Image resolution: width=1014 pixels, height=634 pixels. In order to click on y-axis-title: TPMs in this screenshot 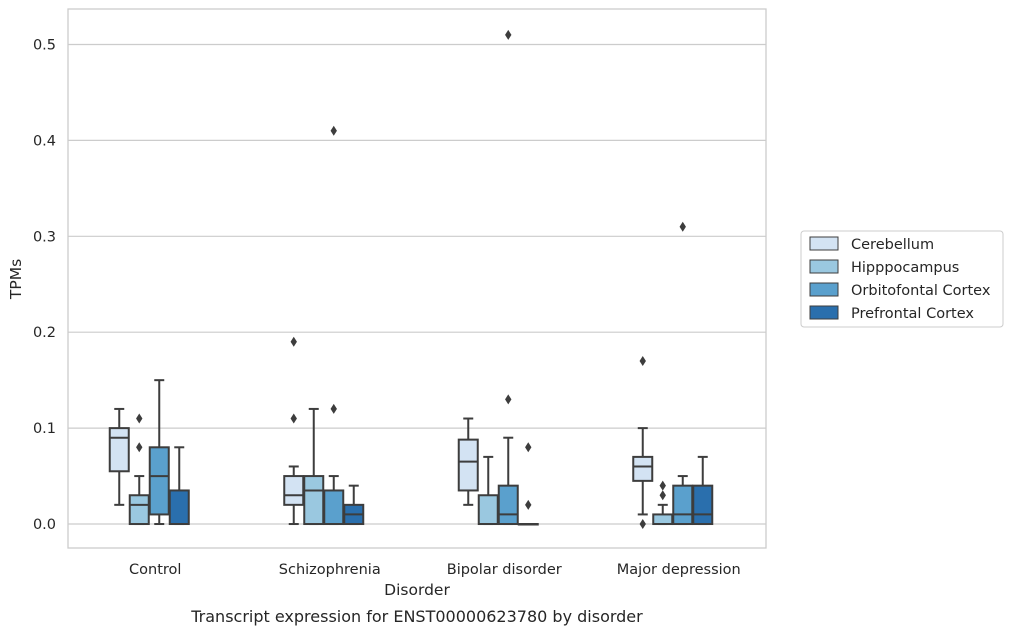, I will do `click(16, 279)`.